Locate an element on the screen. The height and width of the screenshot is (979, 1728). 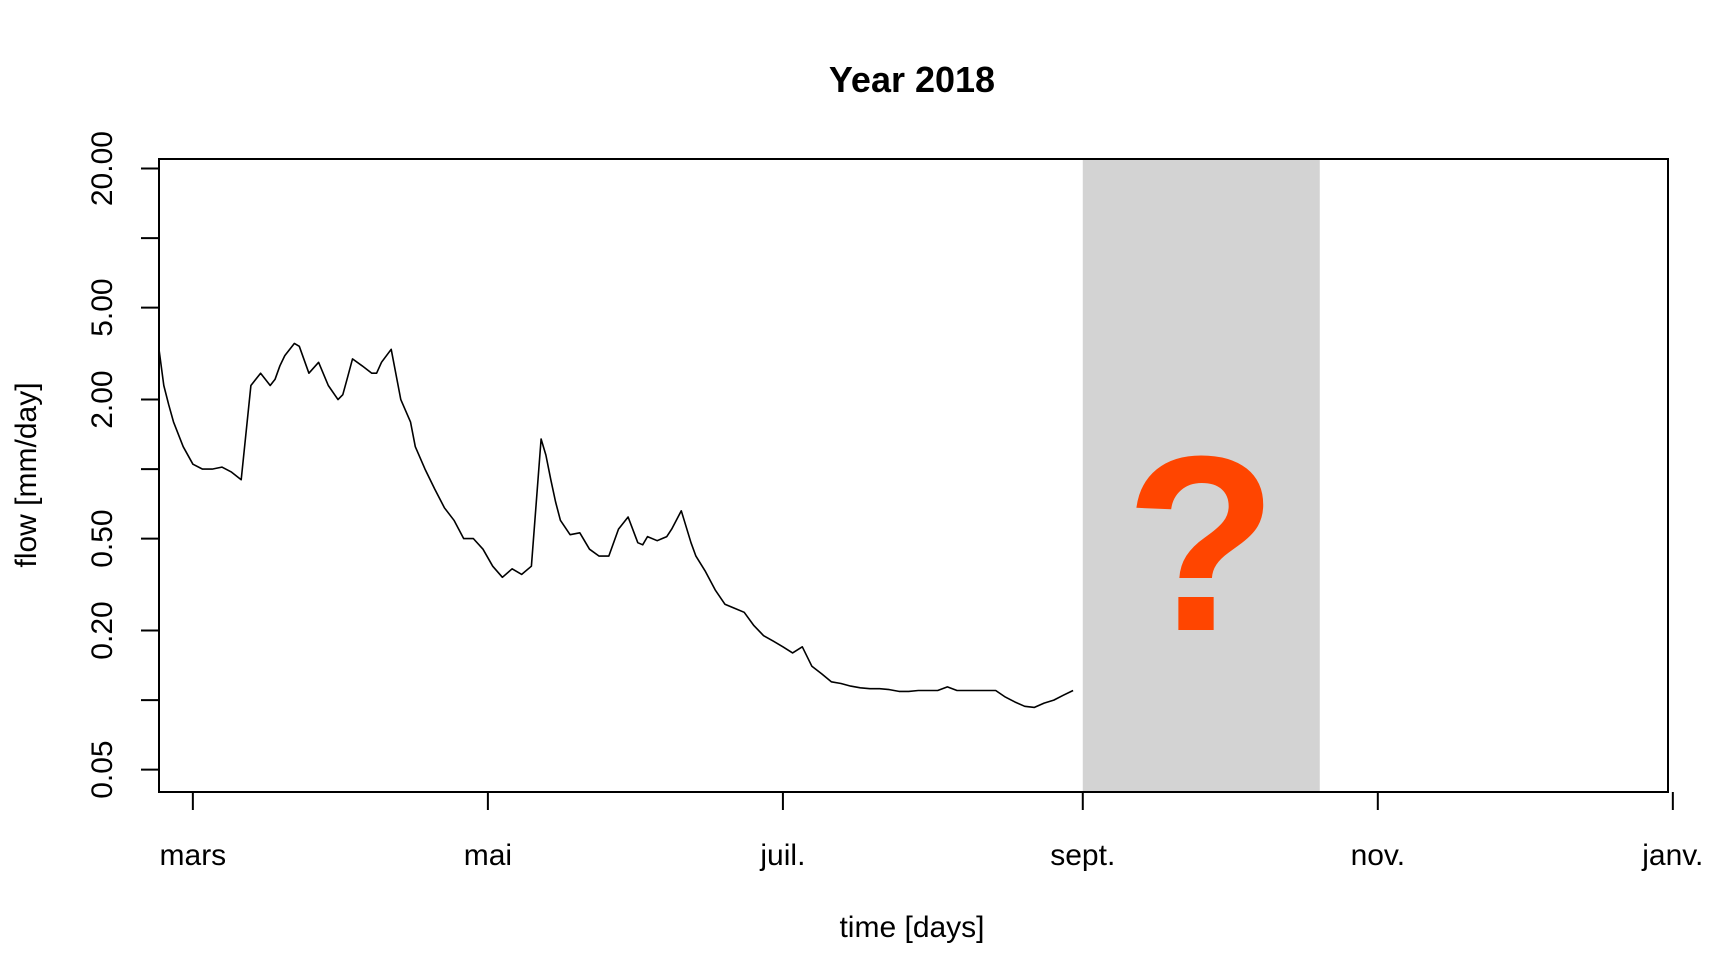
shaded-period is located at coordinates (1201, 475).